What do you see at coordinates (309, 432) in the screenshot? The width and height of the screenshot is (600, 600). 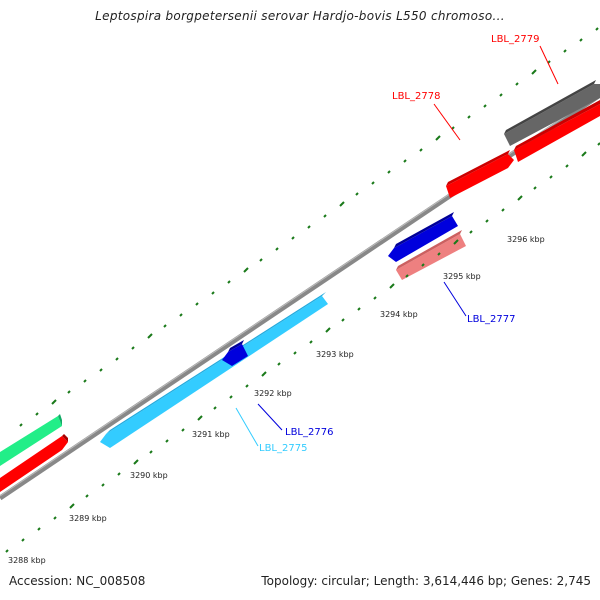 I see `gene-label-lbl-2776: LBL_2776` at bounding box center [309, 432].